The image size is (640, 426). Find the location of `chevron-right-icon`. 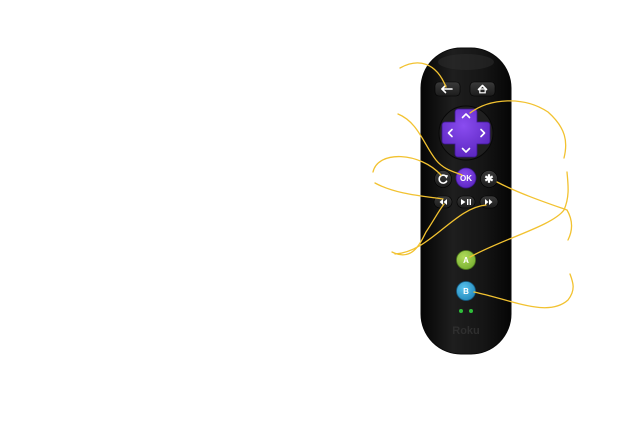

chevron-right-icon is located at coordinates (483, 133).